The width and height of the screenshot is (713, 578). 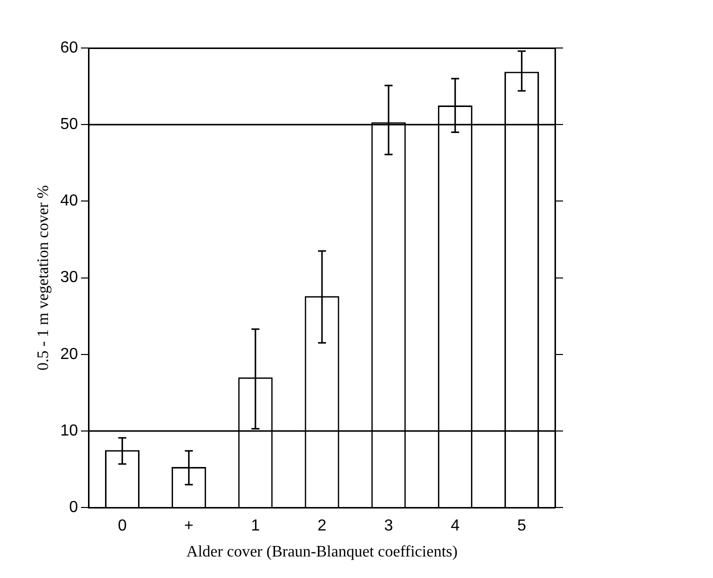 I want to click on x-tick-label: 4, so click(x=455, y=526).